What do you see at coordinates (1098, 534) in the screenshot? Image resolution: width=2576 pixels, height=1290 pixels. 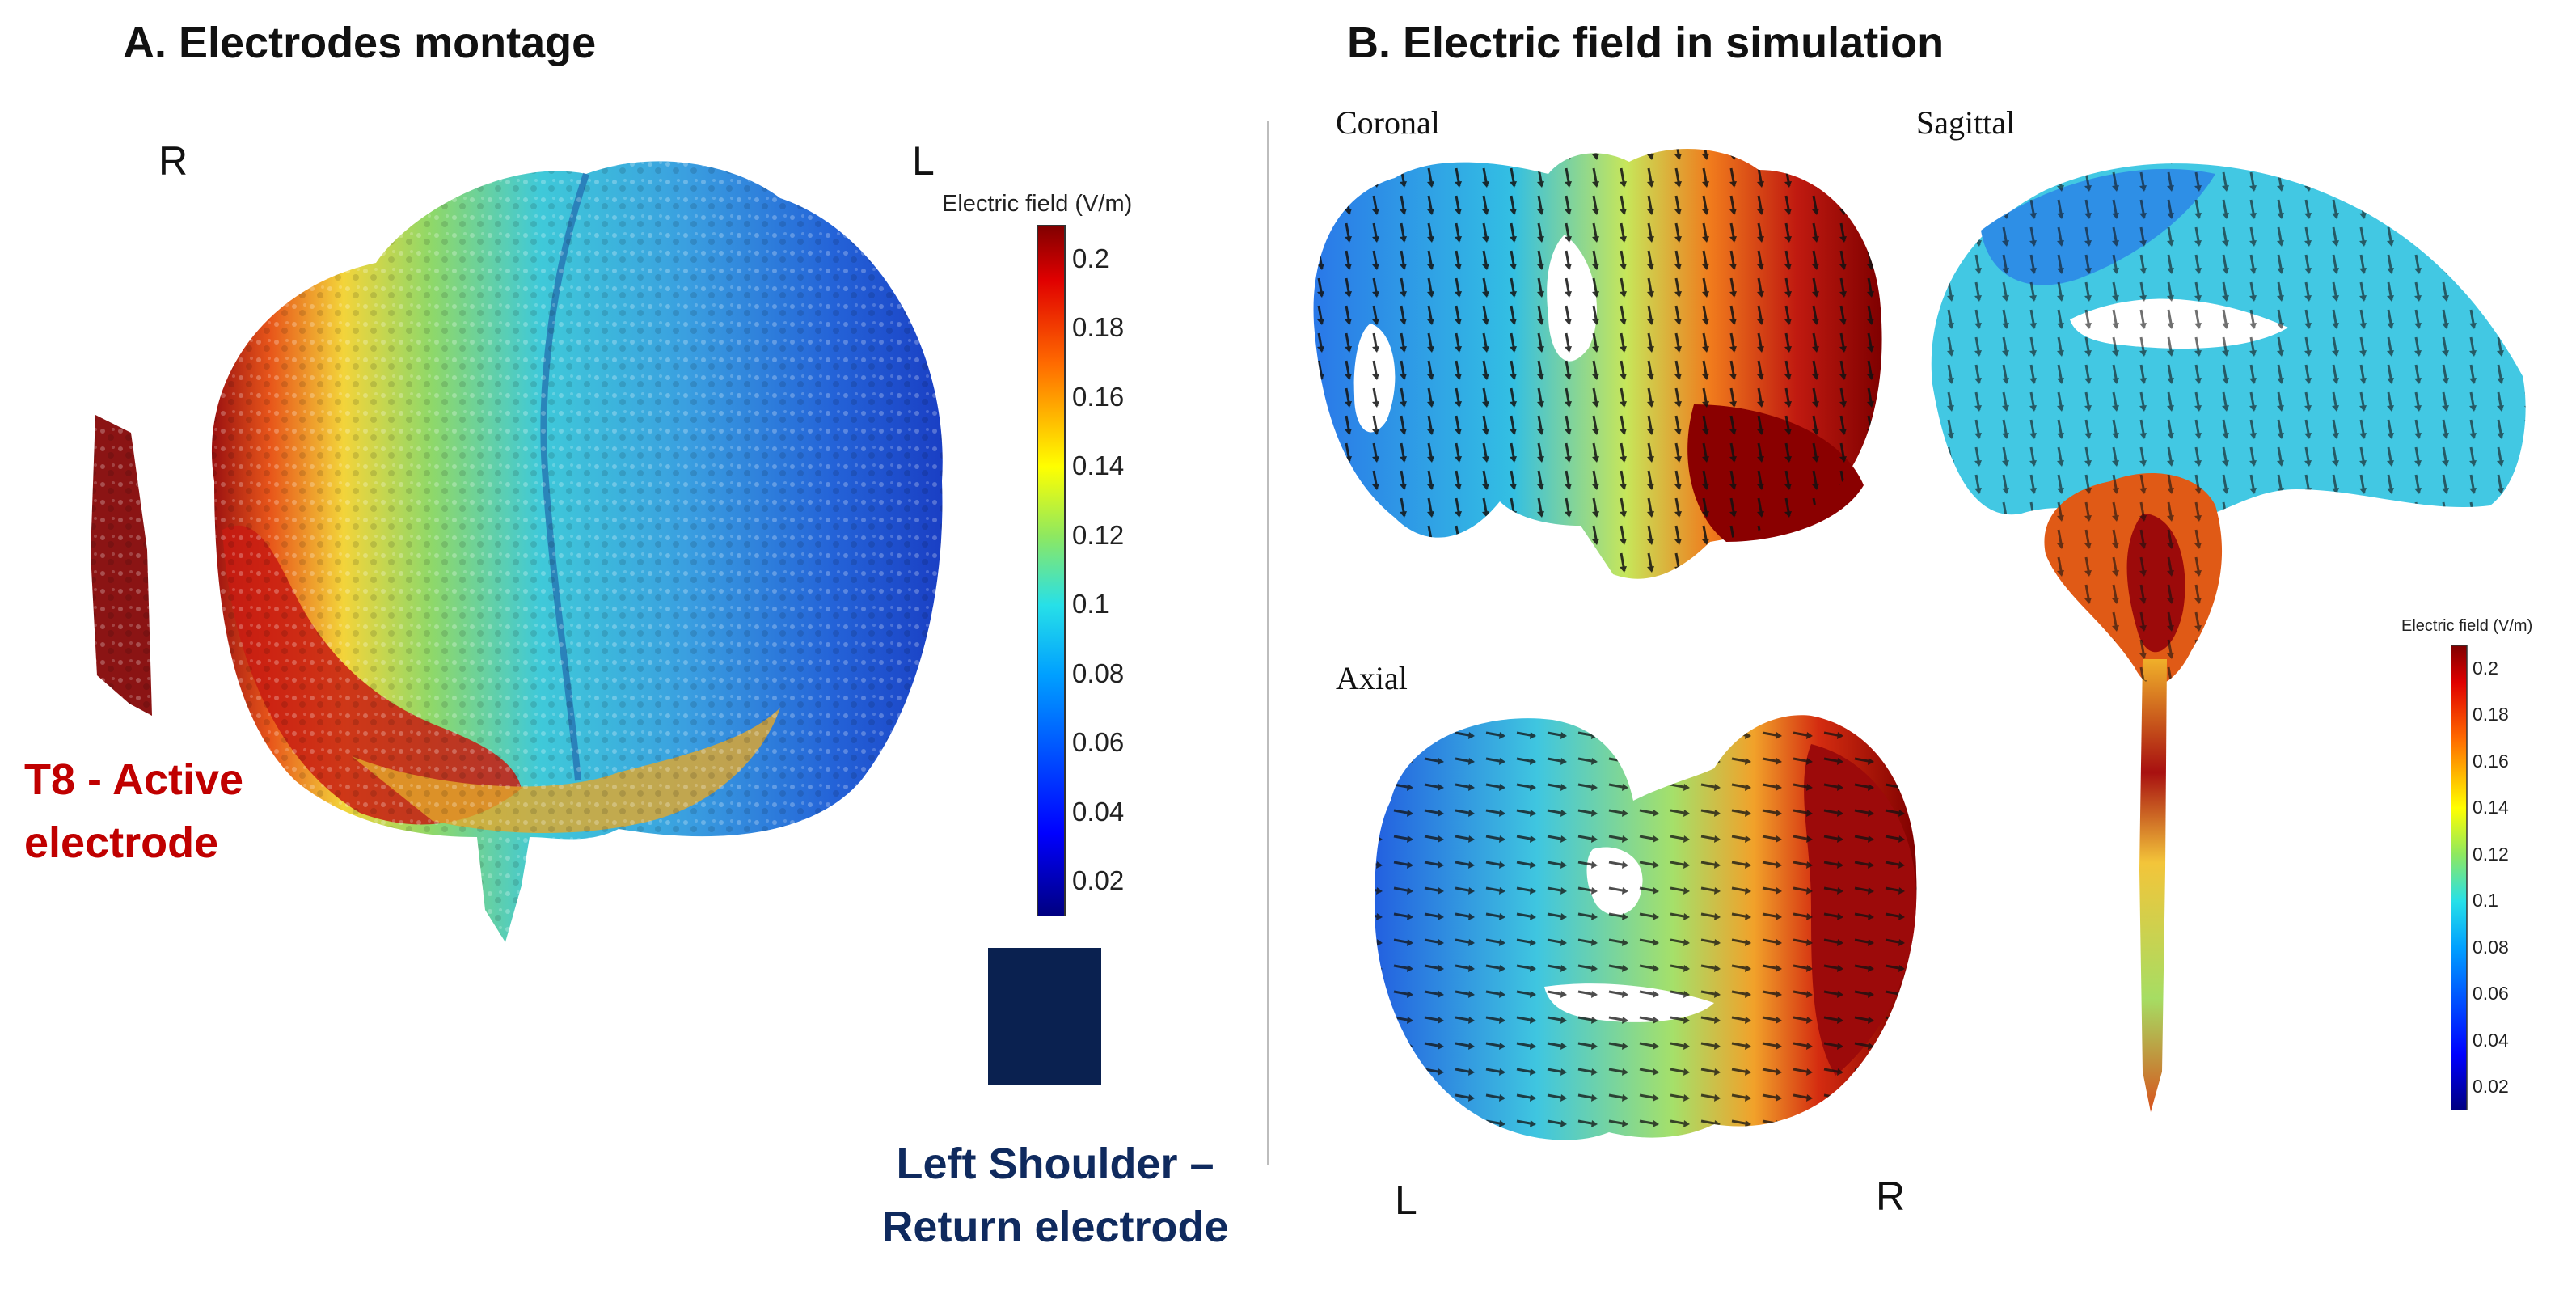 I see `colorbar-main-tick-label: 0.12` at bounding box center [1098, 534].